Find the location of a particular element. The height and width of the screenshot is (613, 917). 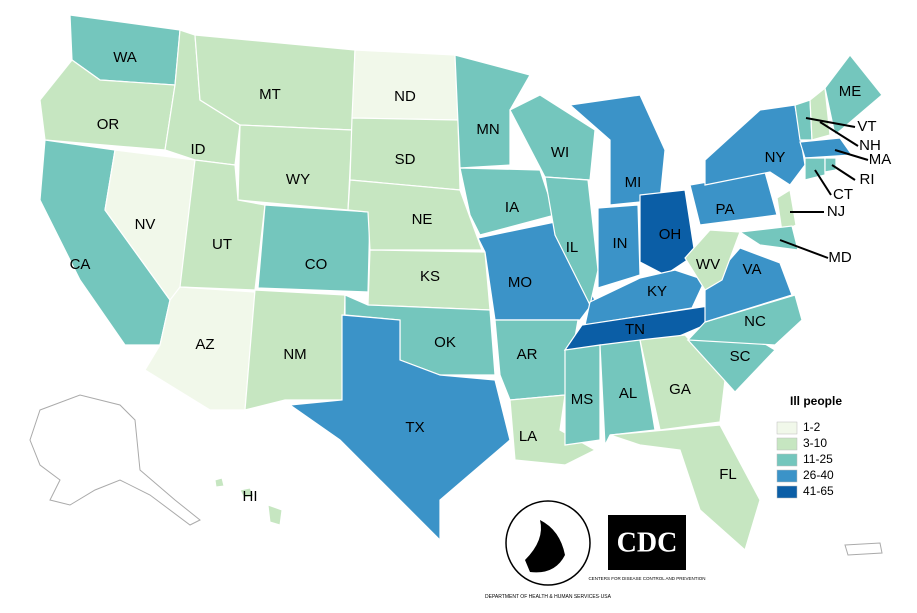

state-label: NY is located at coordinates (775, 157).